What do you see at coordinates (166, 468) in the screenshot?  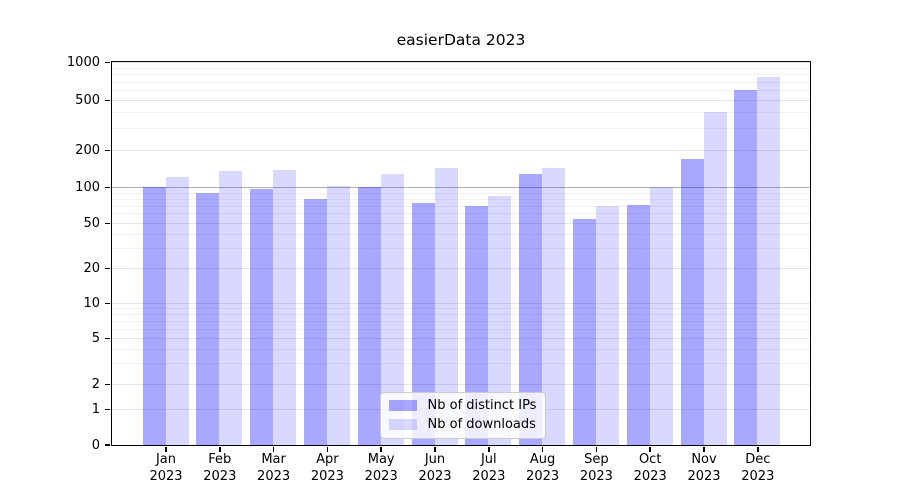 I see `x-tick-label: Jan 2023` at bounding box center [166, 468].